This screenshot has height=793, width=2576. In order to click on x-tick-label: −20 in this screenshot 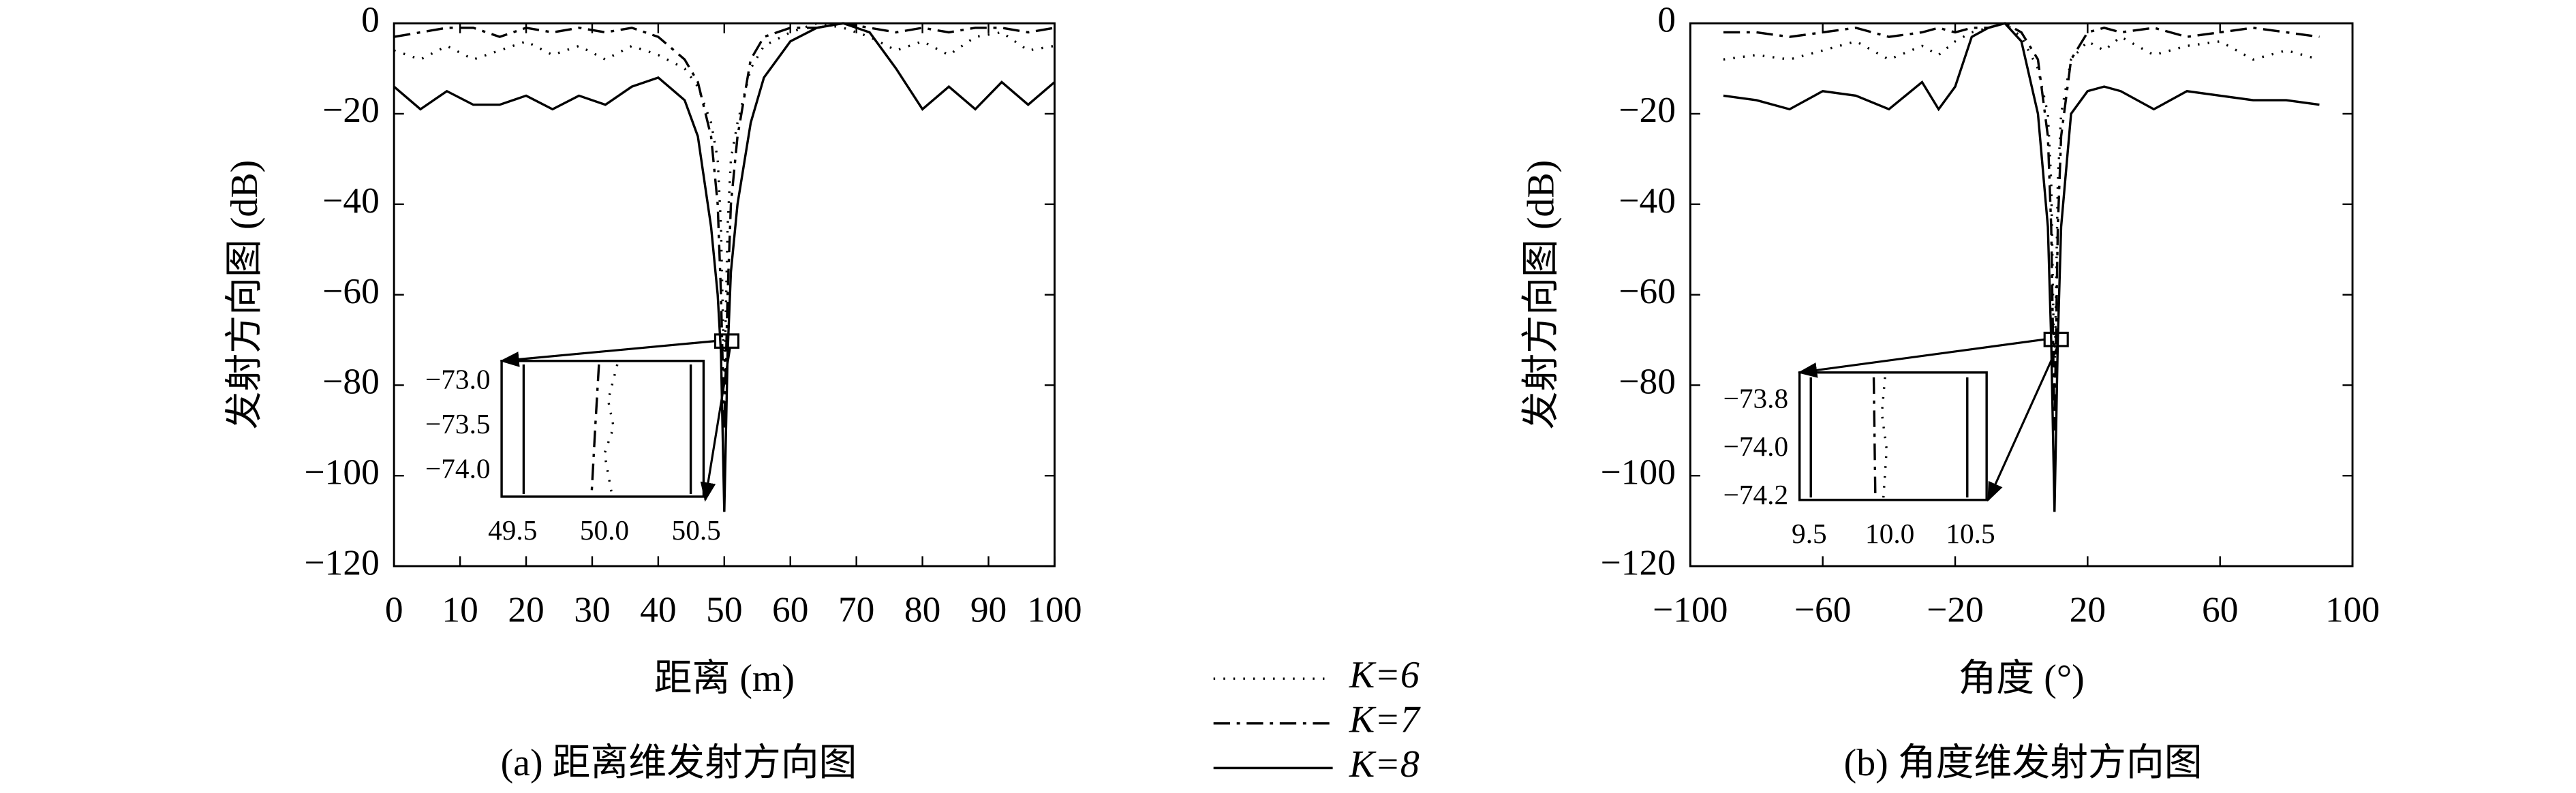, I will do `click(1955, 610)`.